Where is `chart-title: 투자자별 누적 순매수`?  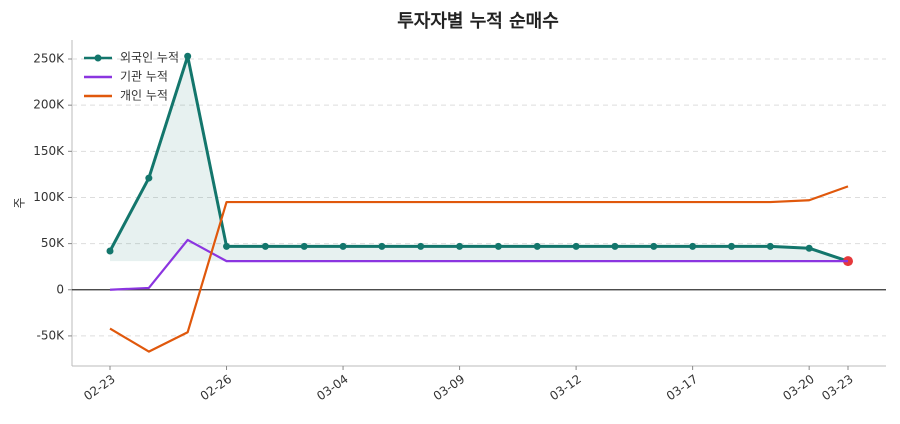 chart-title: 투자자별 누적 순매수 is located at coordinates (478, 21).